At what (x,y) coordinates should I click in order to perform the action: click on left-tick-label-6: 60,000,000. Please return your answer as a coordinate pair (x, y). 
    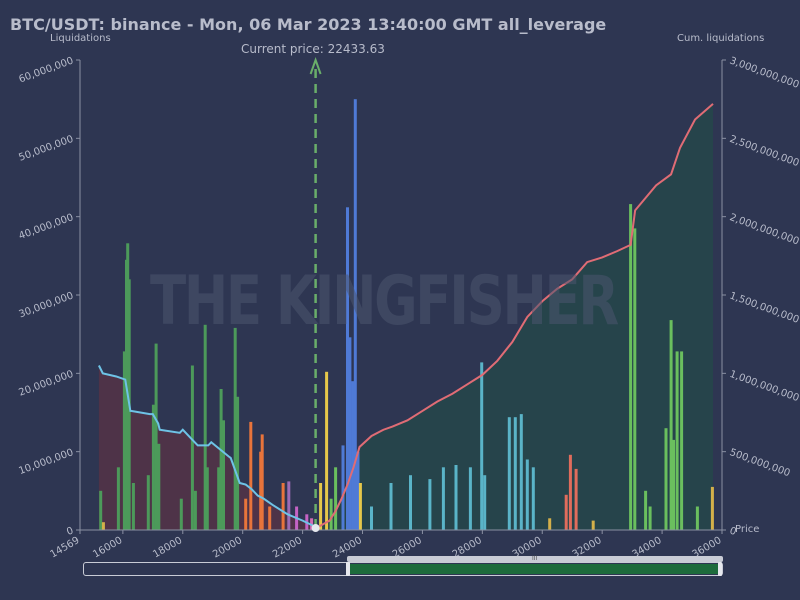
    Looking at the image, I should click on (46, 70).